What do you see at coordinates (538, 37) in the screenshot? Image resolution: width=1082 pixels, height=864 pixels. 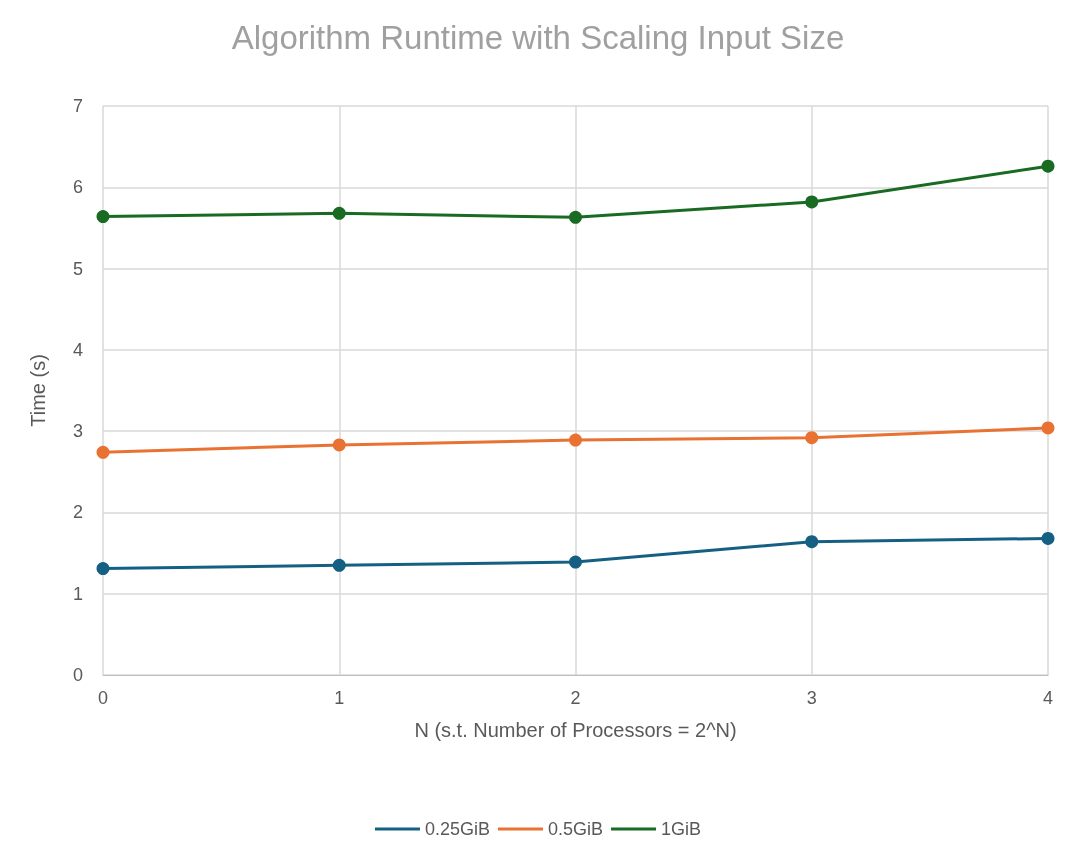 I see `chart-title: Algorithm Runtime with Scaling Input Size` at bounding box center [538, 37].